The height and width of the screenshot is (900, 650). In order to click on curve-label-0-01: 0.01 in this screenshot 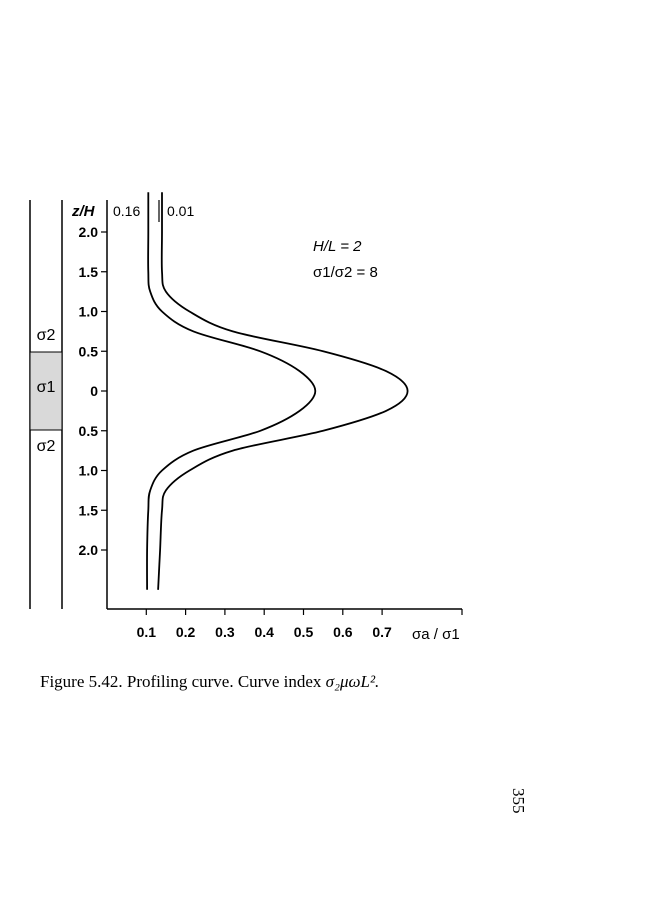, I will do `click(180, 211)`.